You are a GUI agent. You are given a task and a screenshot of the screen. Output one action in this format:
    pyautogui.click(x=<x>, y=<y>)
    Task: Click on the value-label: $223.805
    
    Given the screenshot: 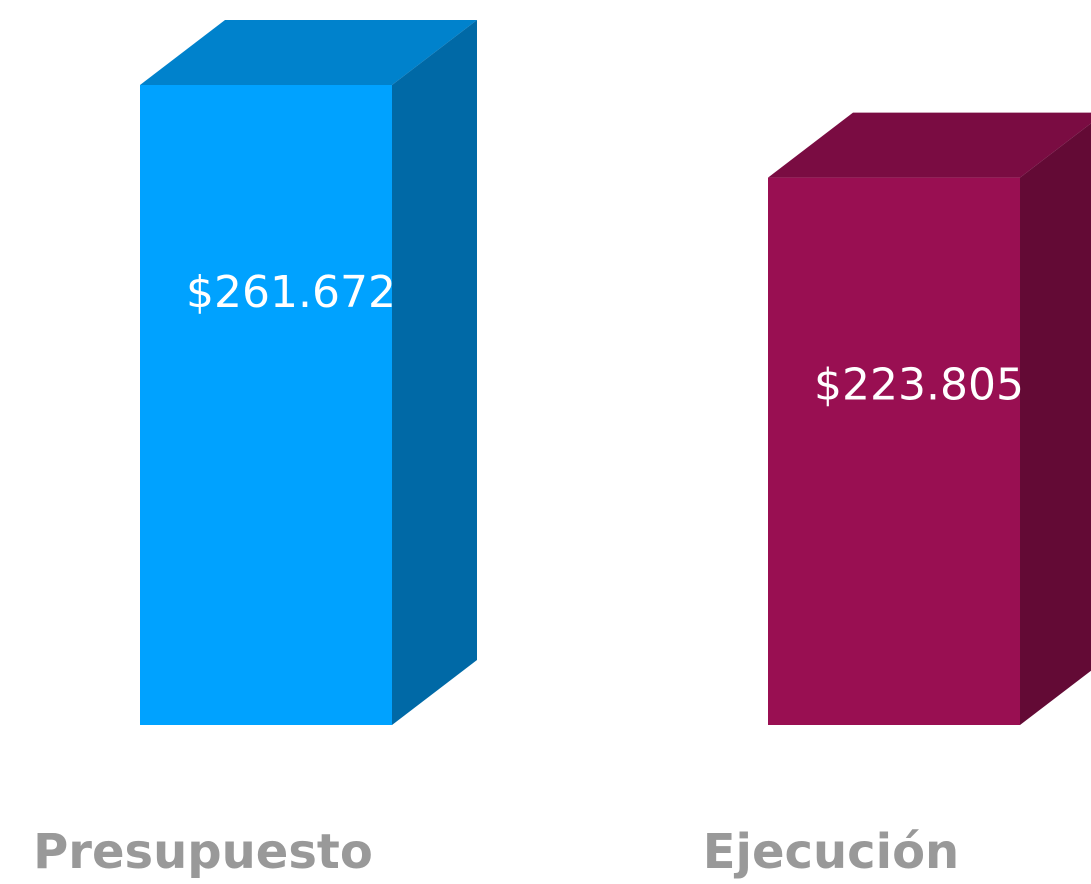 What is the action you would take?
    pyautogui.click(x=919, y=385)
    